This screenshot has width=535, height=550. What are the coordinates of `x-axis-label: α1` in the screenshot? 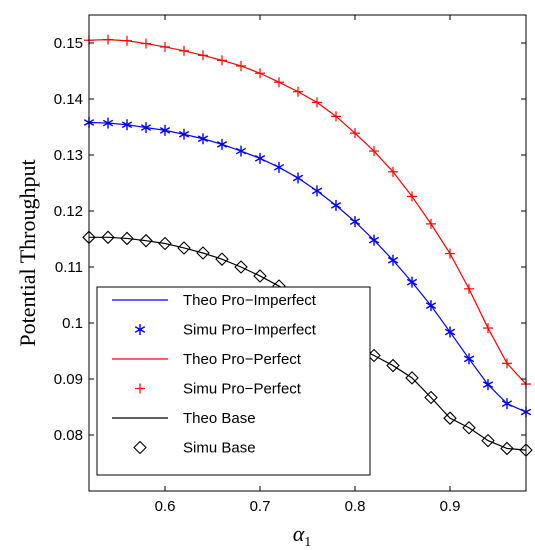 It's located at (302, 535).